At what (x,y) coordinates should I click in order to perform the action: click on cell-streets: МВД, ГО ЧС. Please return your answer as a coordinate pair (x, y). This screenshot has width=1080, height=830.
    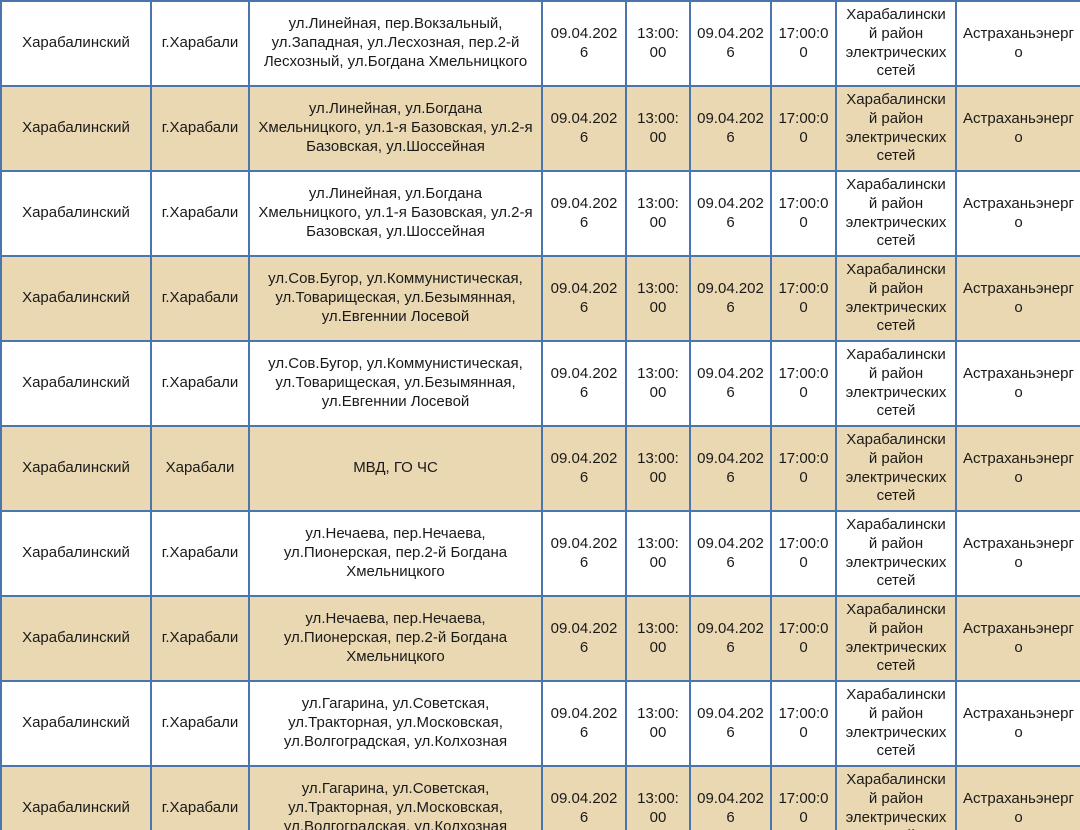
    Looking at the image, I should click on (395, 468).